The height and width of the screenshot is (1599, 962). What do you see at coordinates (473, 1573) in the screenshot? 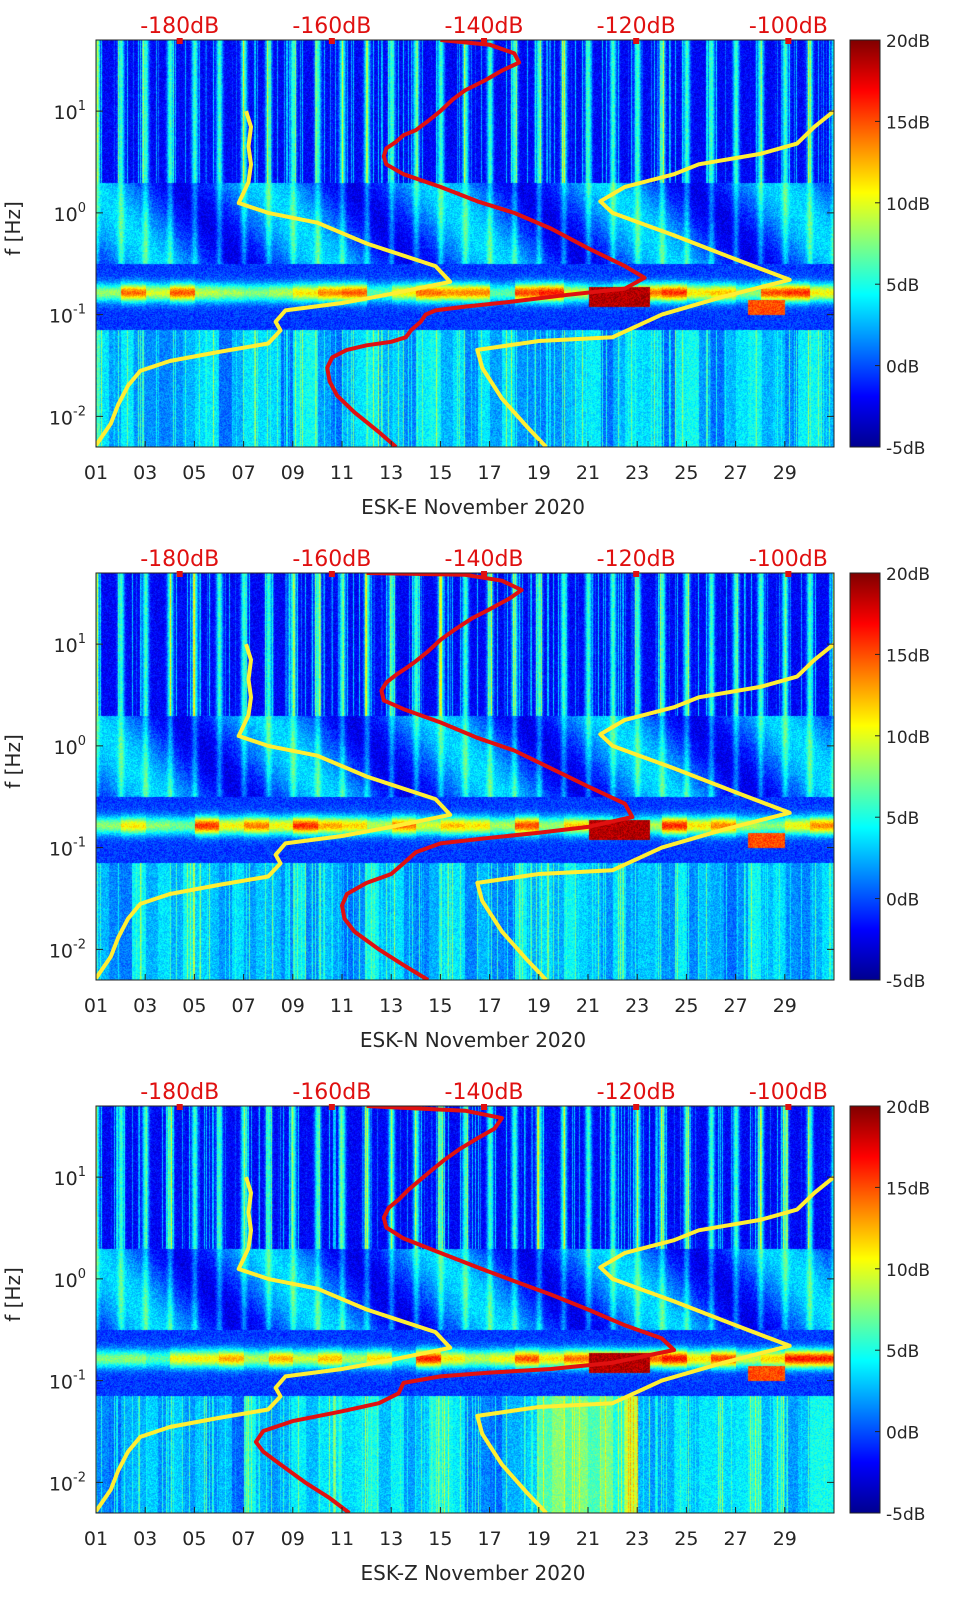
I see `x-axis-label: ESK-Z November 2020` at bounding box center [473, 1573].